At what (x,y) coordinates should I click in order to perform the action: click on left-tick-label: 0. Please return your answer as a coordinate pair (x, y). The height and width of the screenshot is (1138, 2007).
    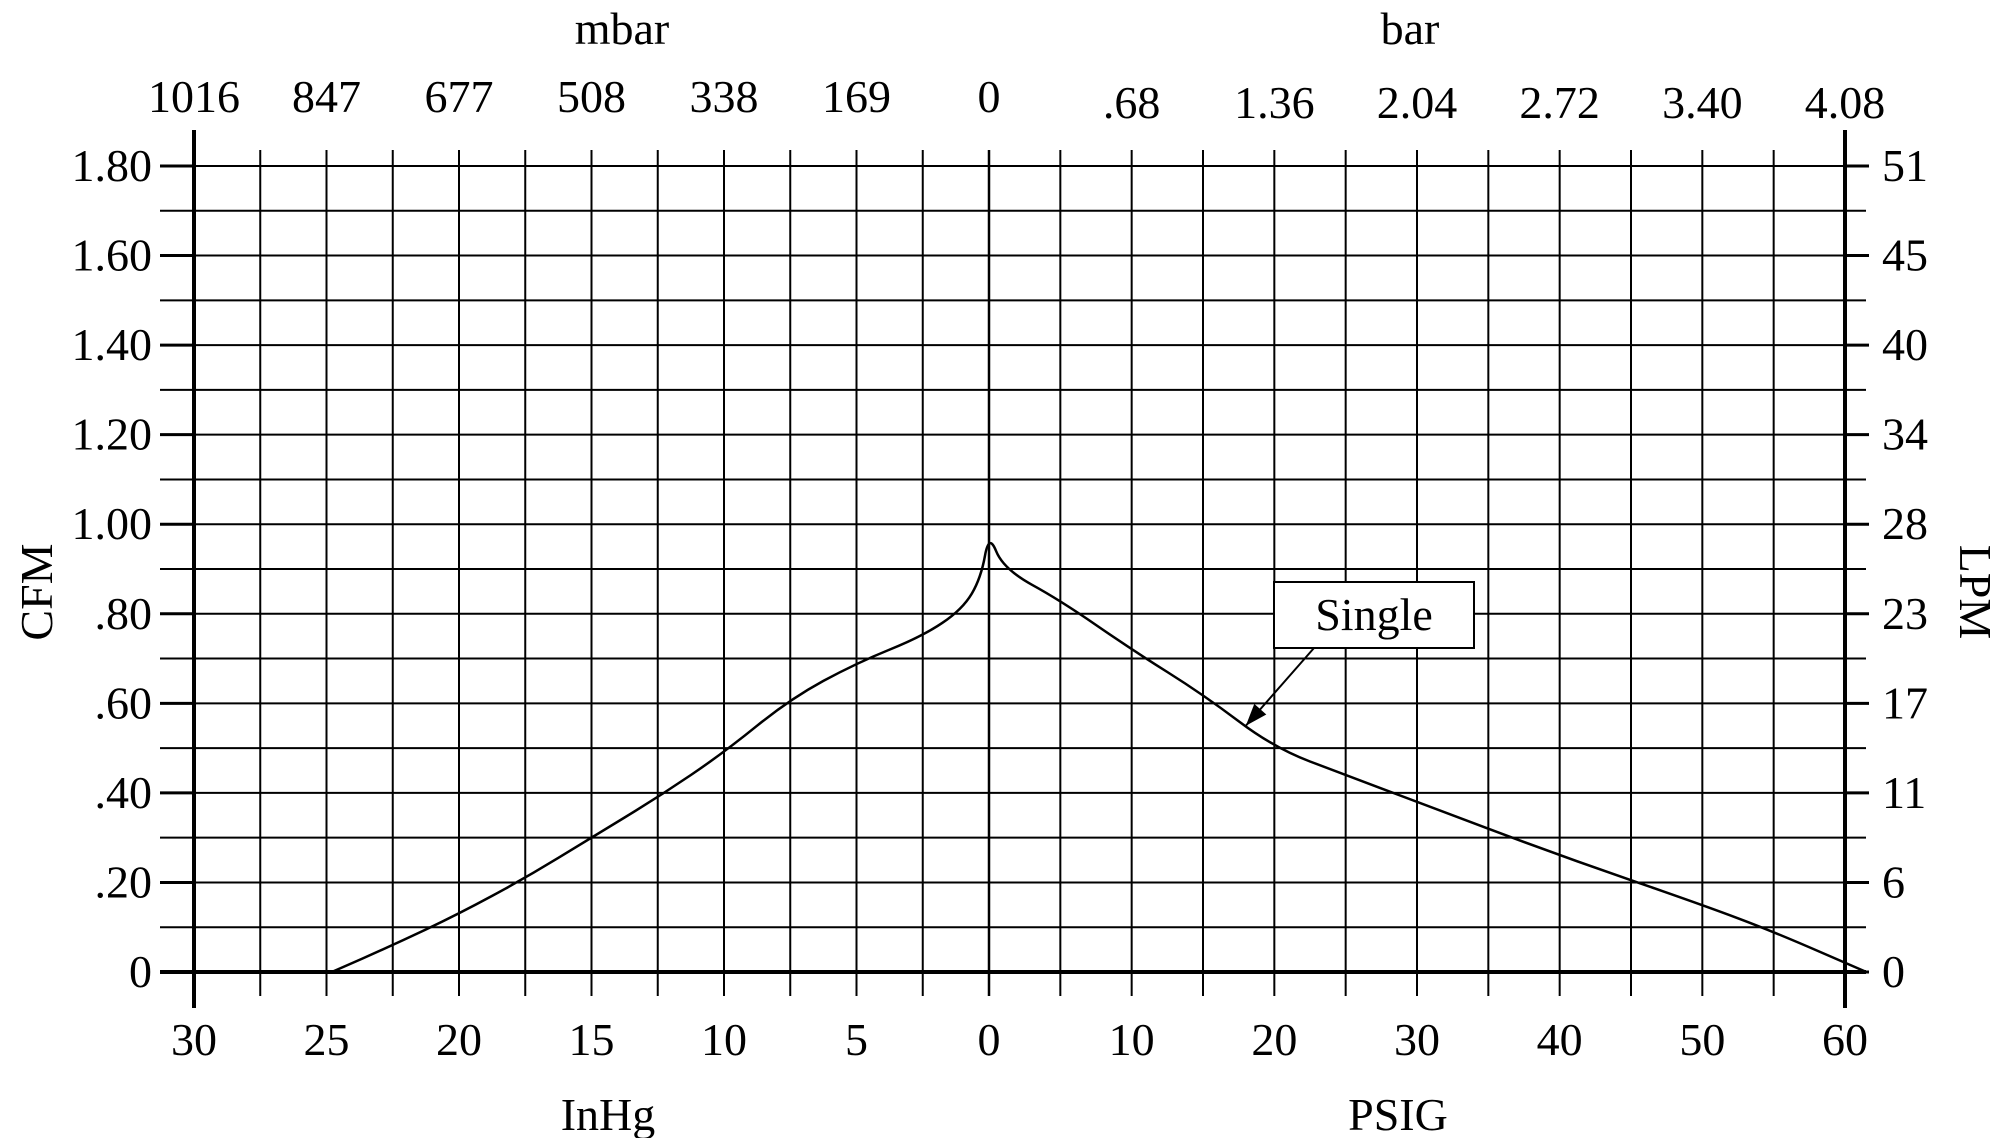
    Looking at the image, I should click on (140, 971).